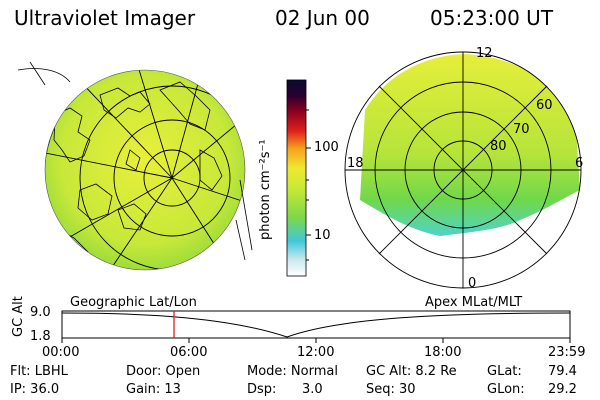  I want to click on xtick-2359: 23:59, so click(567, 352).